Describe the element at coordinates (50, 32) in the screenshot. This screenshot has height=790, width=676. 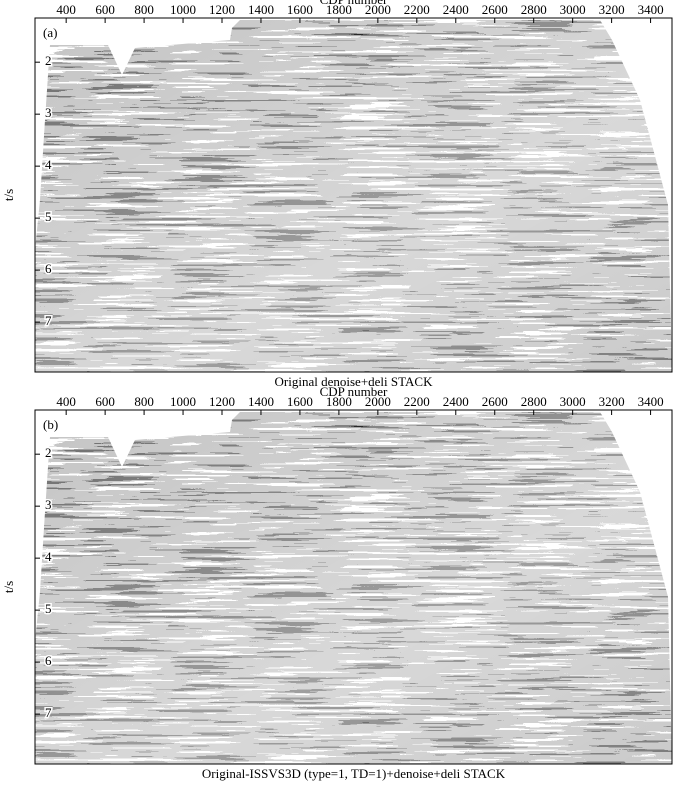
I see `panel-label: (a)` at that location.